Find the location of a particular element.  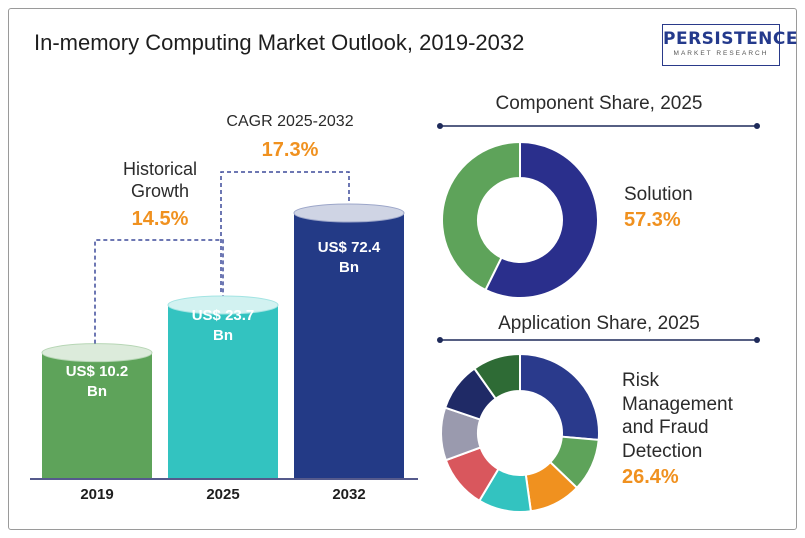

application-label-line-2: Management is located at coordinates (677, 404).